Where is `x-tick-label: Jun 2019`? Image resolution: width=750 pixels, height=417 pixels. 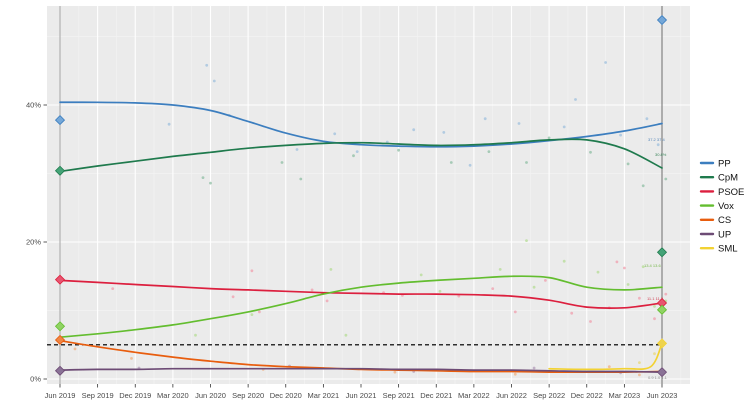 x-tick-label: Jun 2019 is located at coordinates (60, 395).